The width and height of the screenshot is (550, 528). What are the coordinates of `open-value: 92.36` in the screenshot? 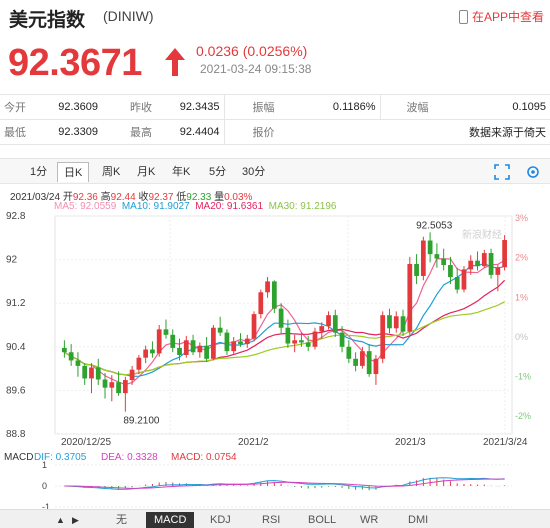 It's located at (85, 197).